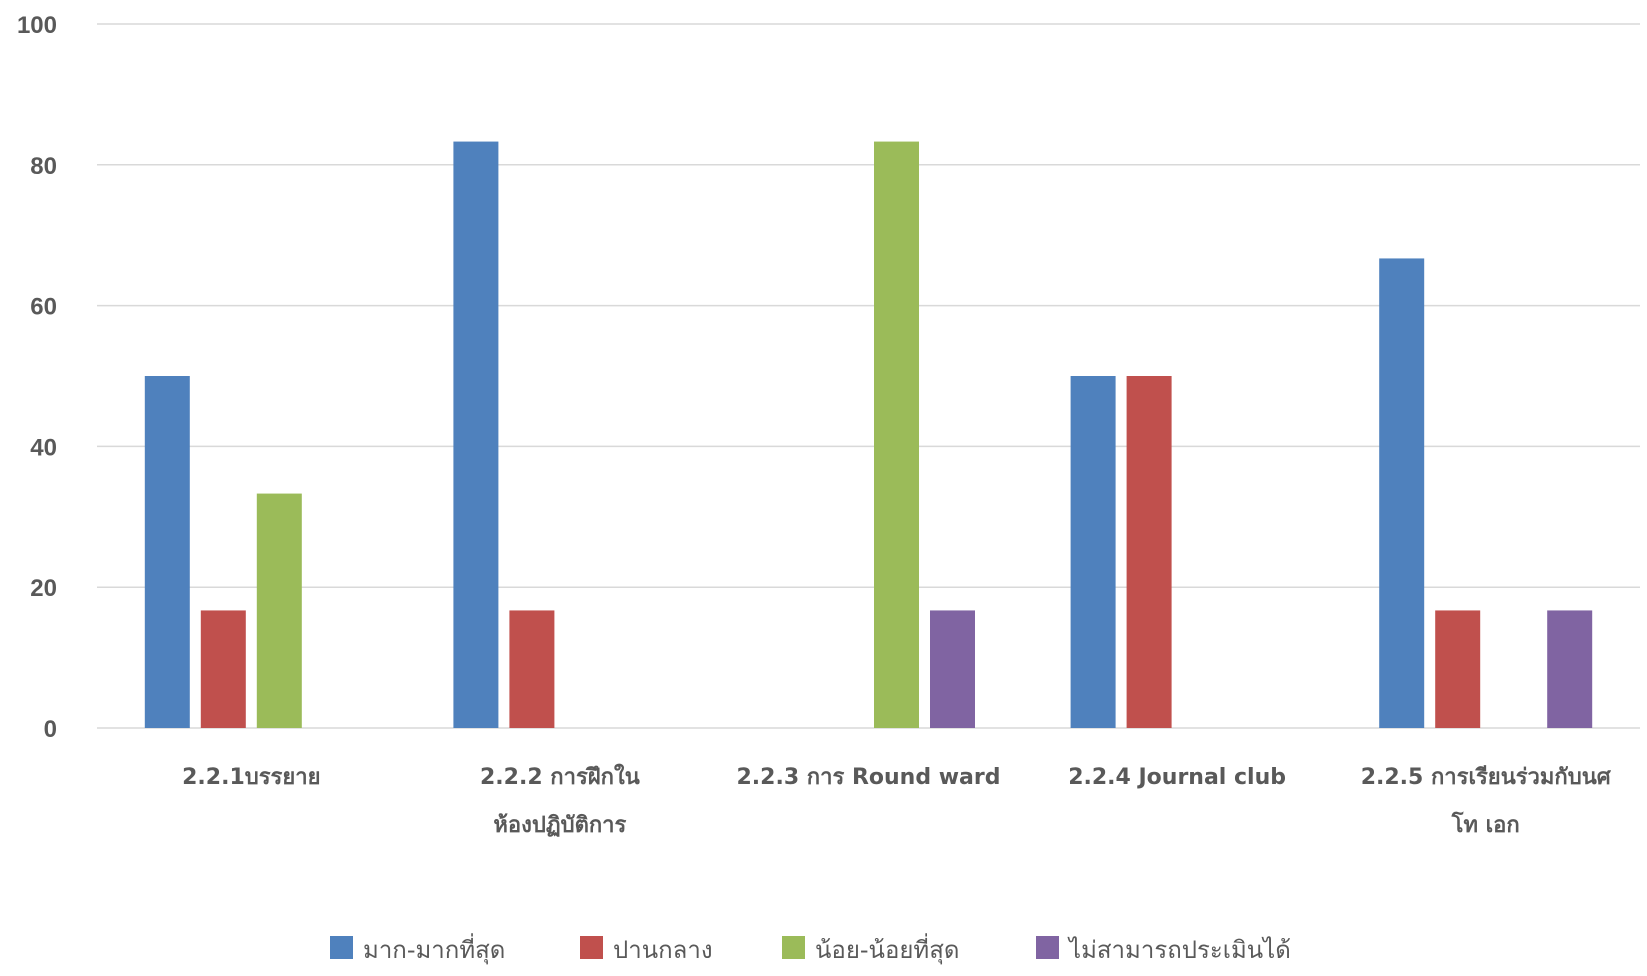 This screenshot has width=1647, height=976. I want to click on y-axis-tick-labels: 0 20 40 60 80 100, so click(37, 377).